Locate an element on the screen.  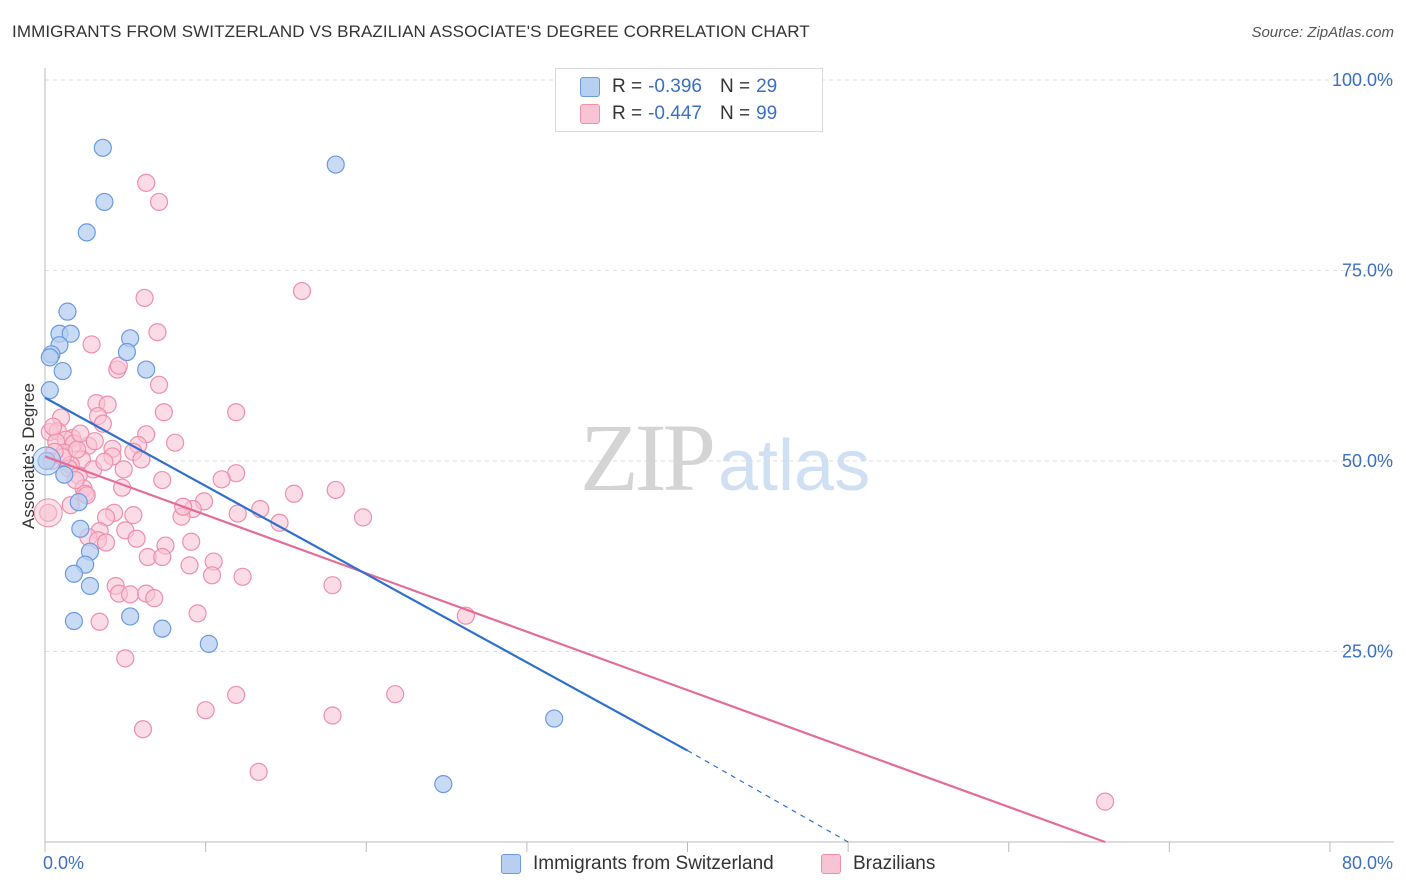
watermark-atlas: atlas is located at coordinates (794, 466).